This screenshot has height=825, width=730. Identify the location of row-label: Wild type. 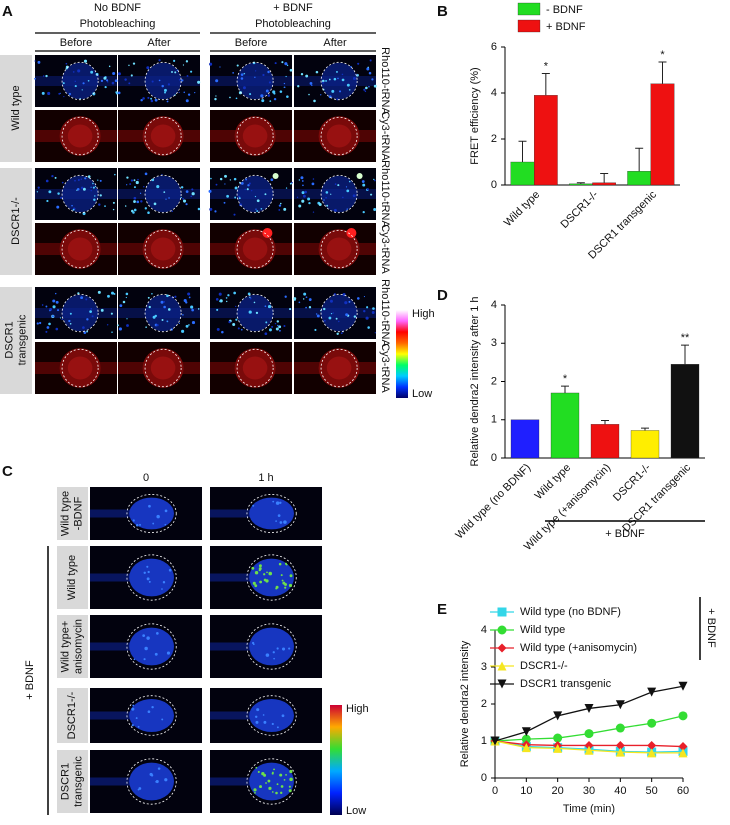
(65, 513).